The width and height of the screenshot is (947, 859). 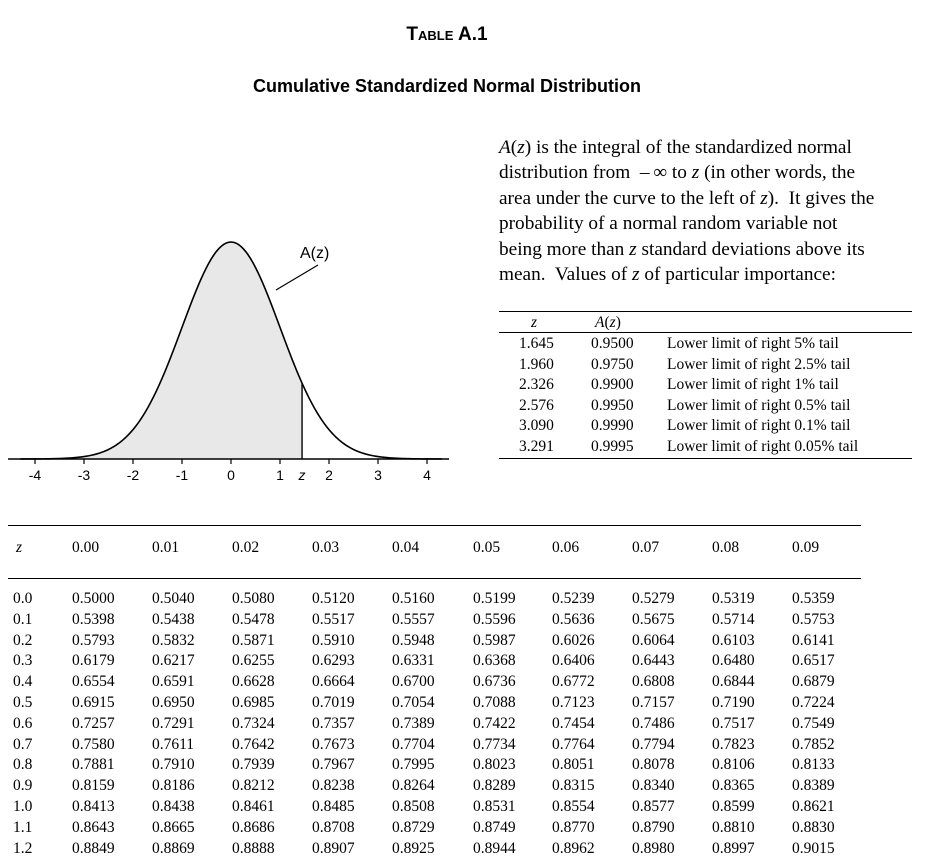 I want to click on table-cell: 0.8485, so click(x=333, y=806).